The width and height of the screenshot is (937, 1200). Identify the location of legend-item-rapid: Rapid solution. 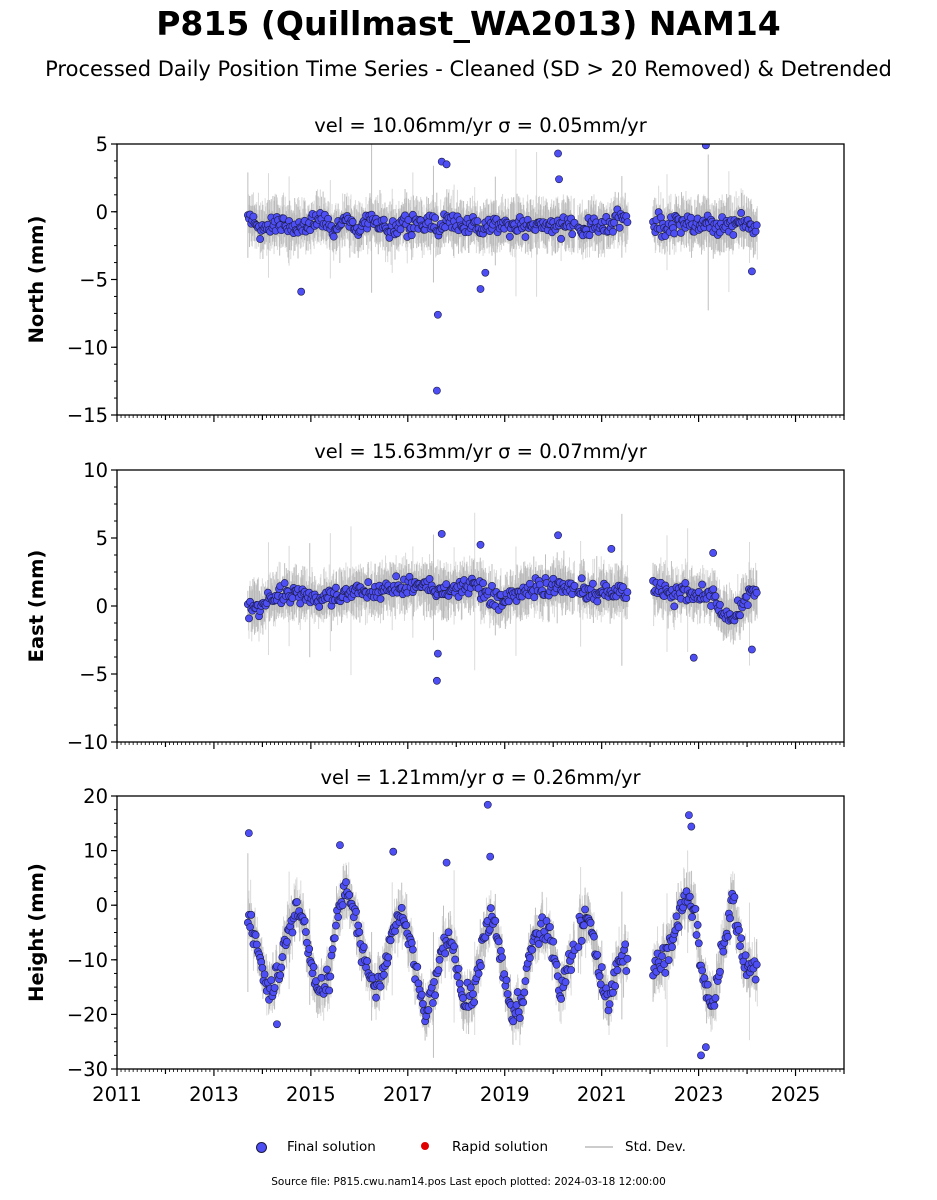
(484, 1147).